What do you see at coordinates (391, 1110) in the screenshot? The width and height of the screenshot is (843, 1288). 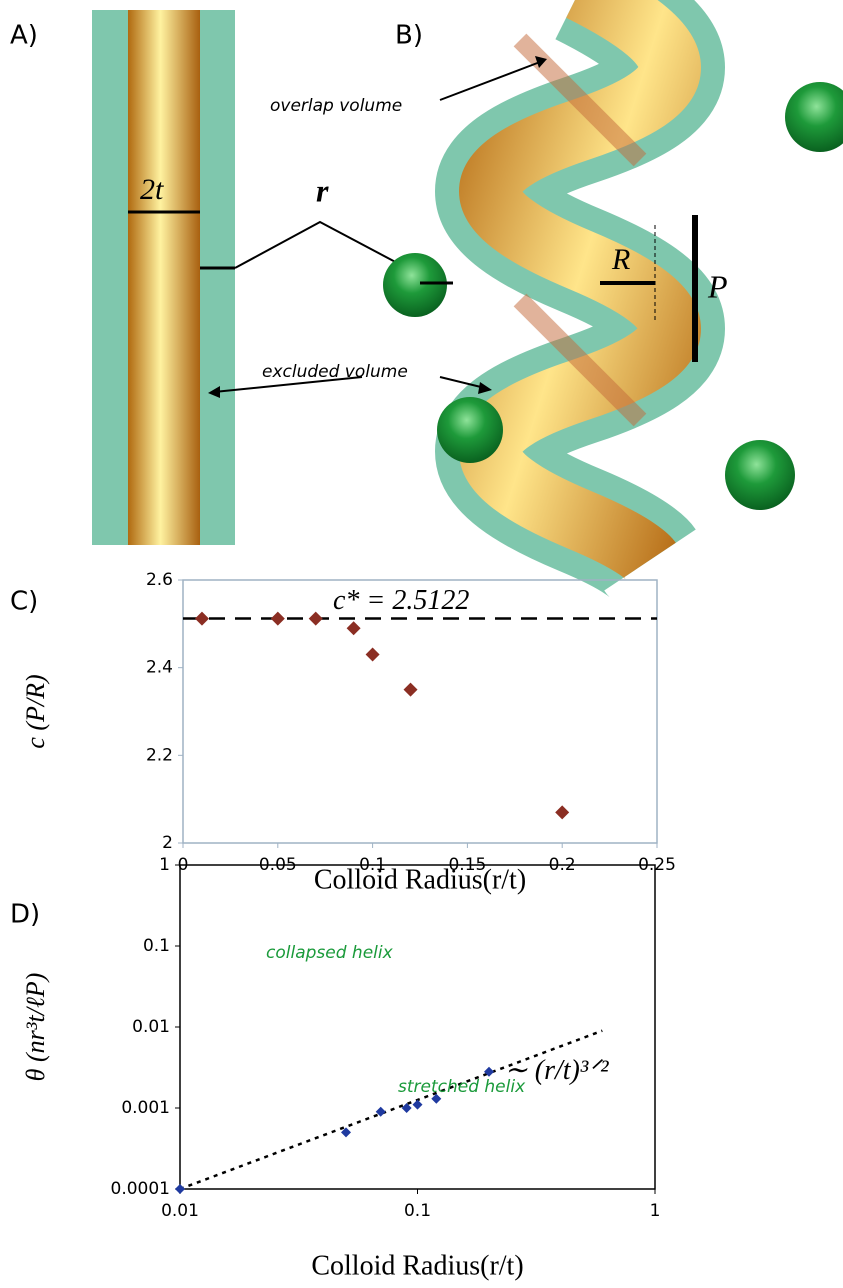 I see `trend-line` at bounding box center [391, 1110].